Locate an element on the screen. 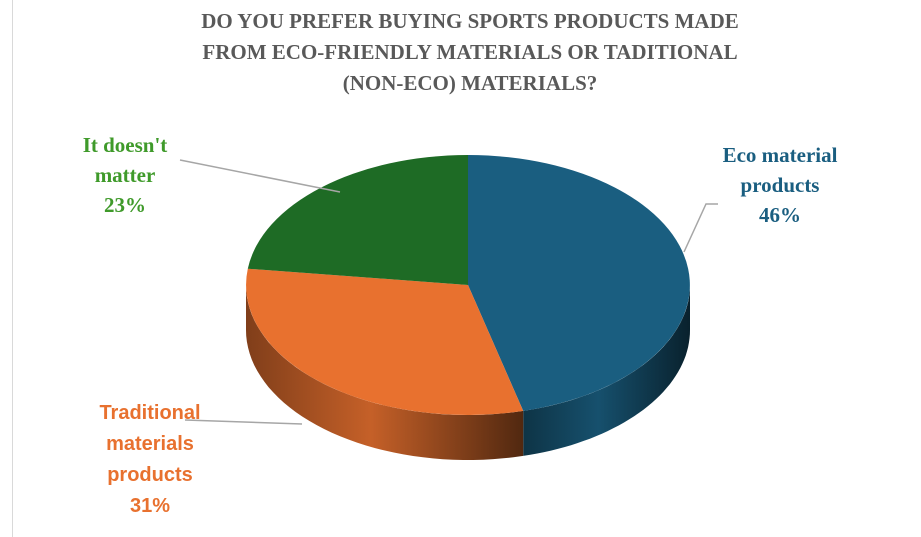 The image size is (921, 537). data-label-eco-line-1: Eco material is located at coordinates (780, 155).